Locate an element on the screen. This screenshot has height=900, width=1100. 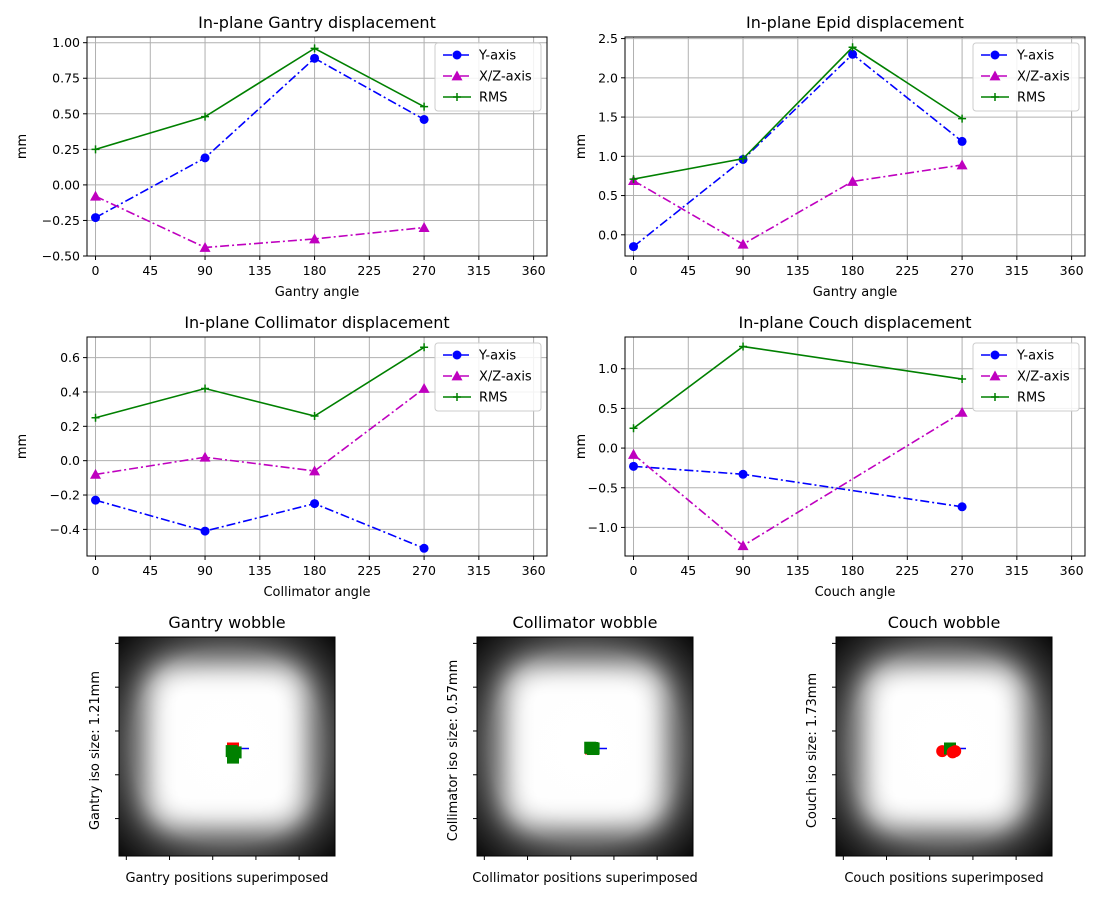
x-axis-label: Collimator angle is located at coordinates (316, 592).